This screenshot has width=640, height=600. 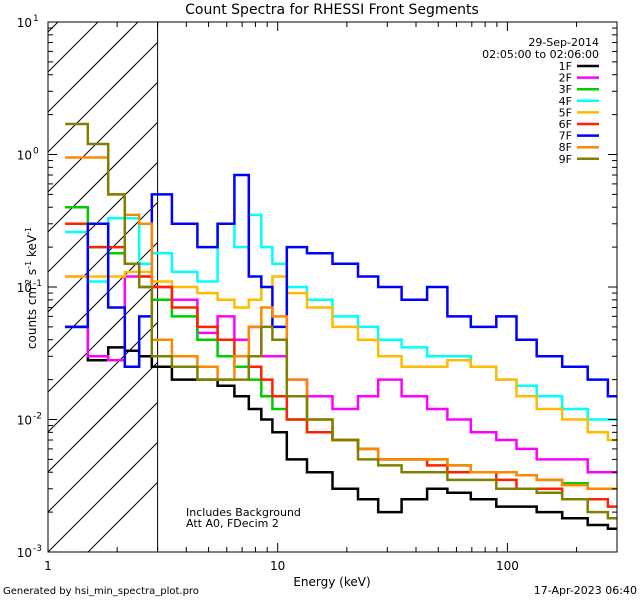 I want to click on legend-label-3F: 3F, so click(x=565, y=89).